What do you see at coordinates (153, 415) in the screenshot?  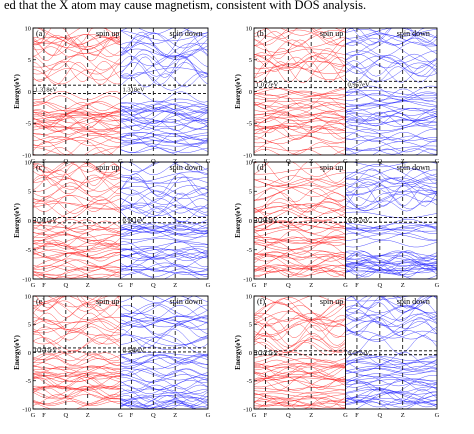 I see `x-tick-label: Q` at bounding box center [153, 415].